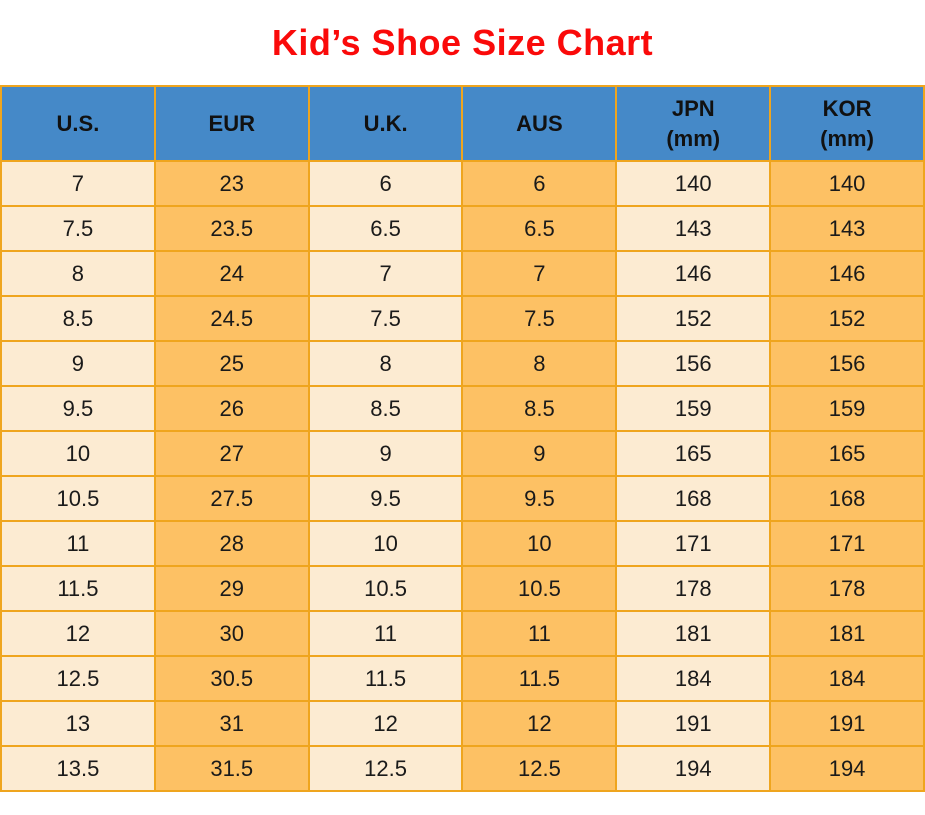 This screenshot has width=925, height=815. What do you see at coordinates (78, 723) in the screenshot?
I see `table-cell: 13` at bounding box center [78, 723].